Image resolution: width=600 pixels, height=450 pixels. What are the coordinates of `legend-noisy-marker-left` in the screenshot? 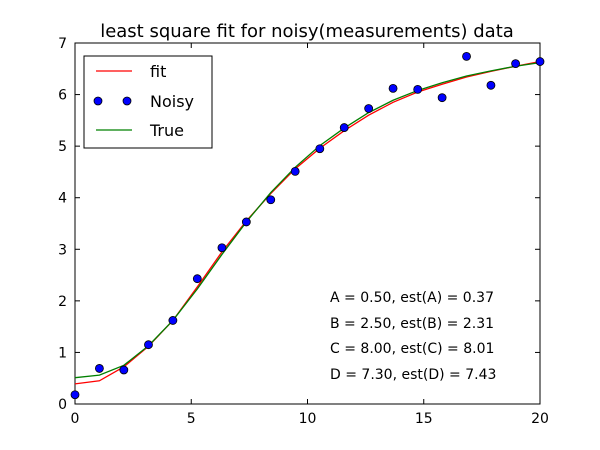 It's located at (98, 101).